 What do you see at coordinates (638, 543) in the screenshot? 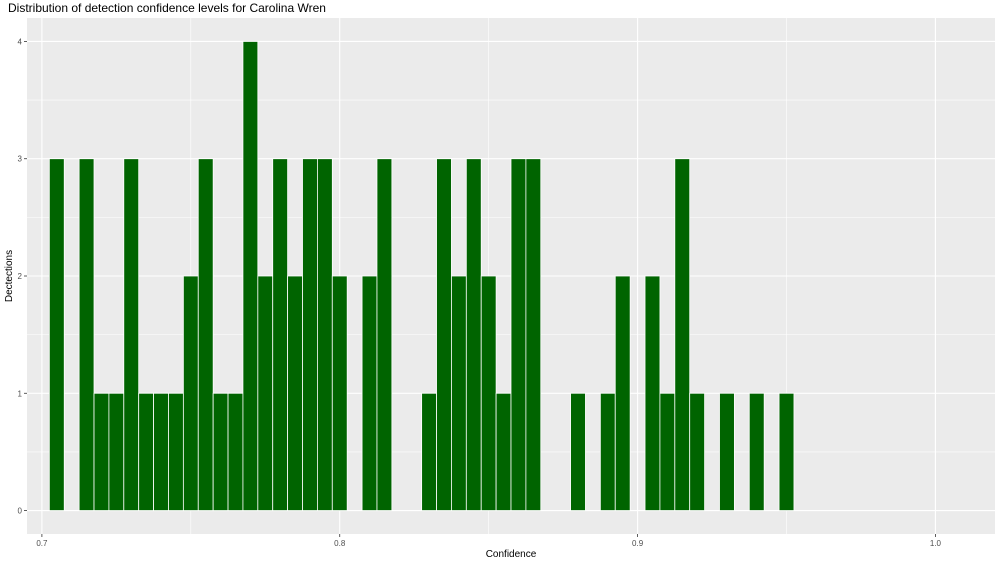
I see `x-tick-label: 0.9` at bounding box center [638, 543].